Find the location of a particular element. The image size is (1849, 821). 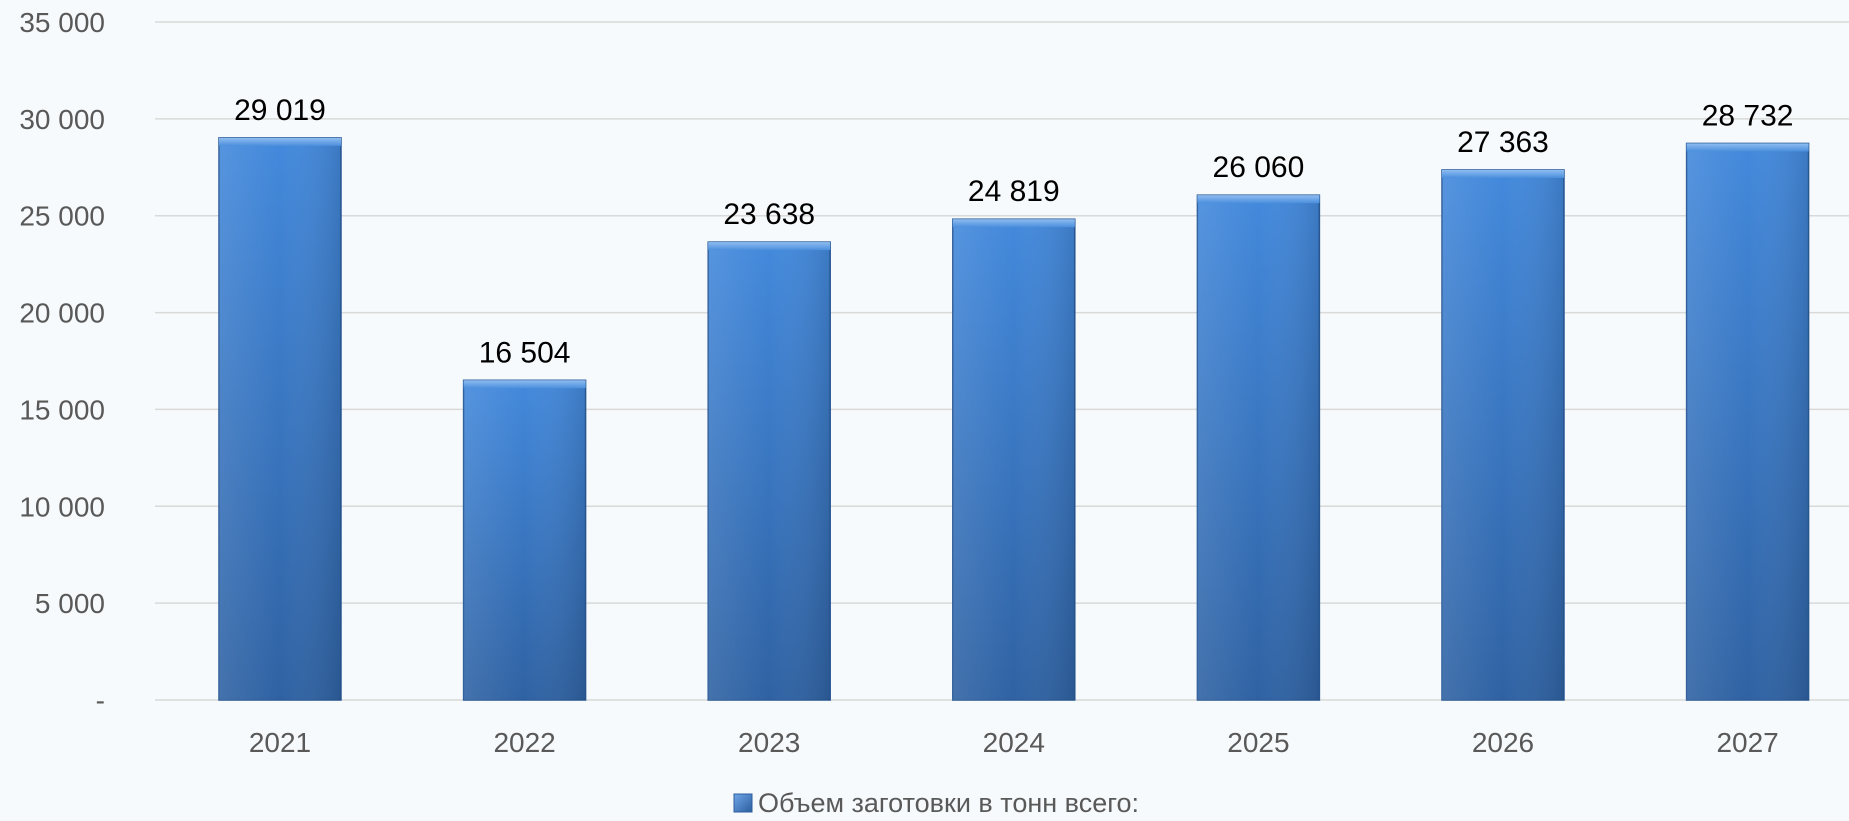

y-tick-label: 5 000 is located at coordinates (70, 603).